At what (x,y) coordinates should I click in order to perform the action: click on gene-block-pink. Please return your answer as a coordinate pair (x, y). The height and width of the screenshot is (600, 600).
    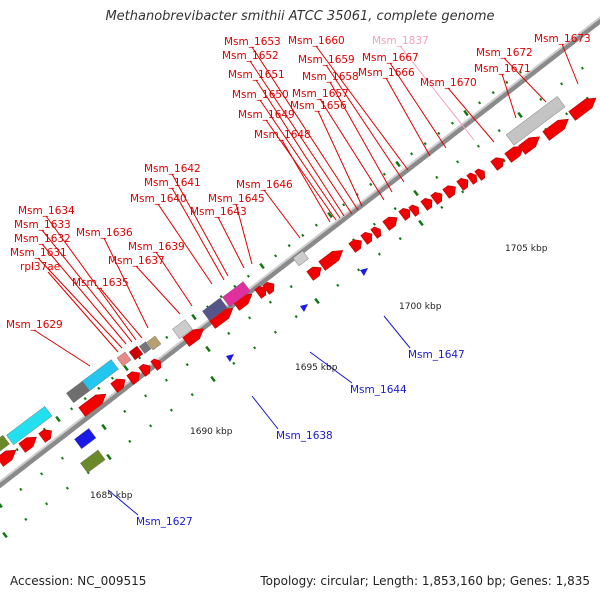
    Looking at the image, I should click on (124, 359).